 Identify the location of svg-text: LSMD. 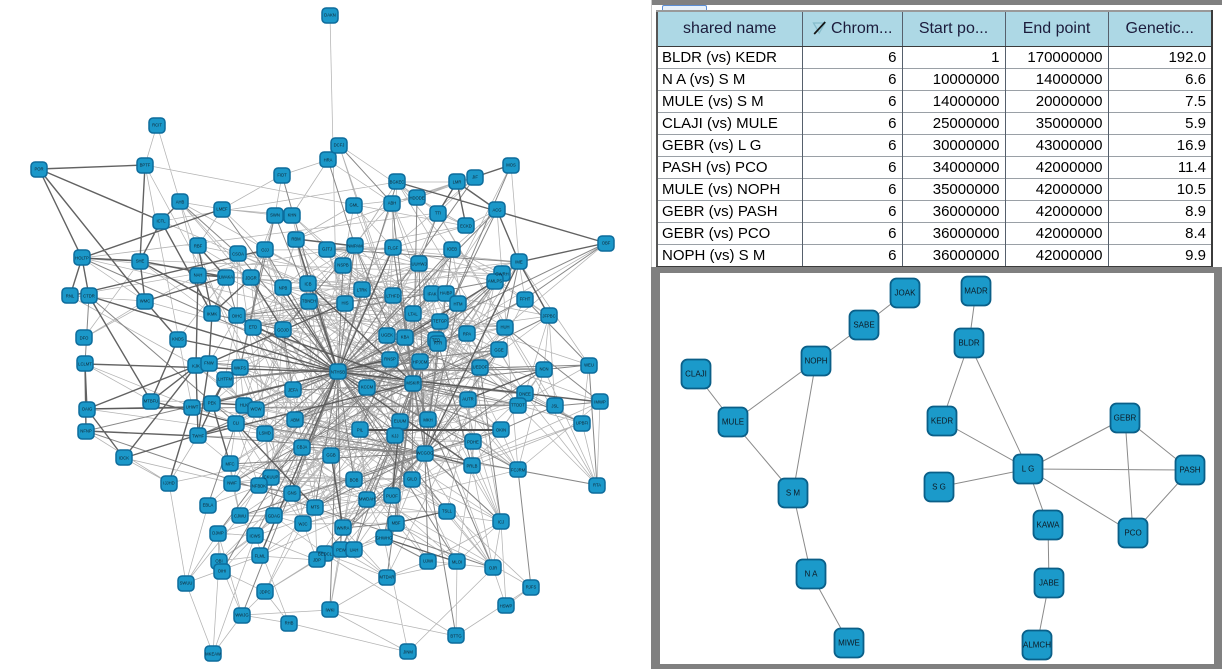
(265, 433).